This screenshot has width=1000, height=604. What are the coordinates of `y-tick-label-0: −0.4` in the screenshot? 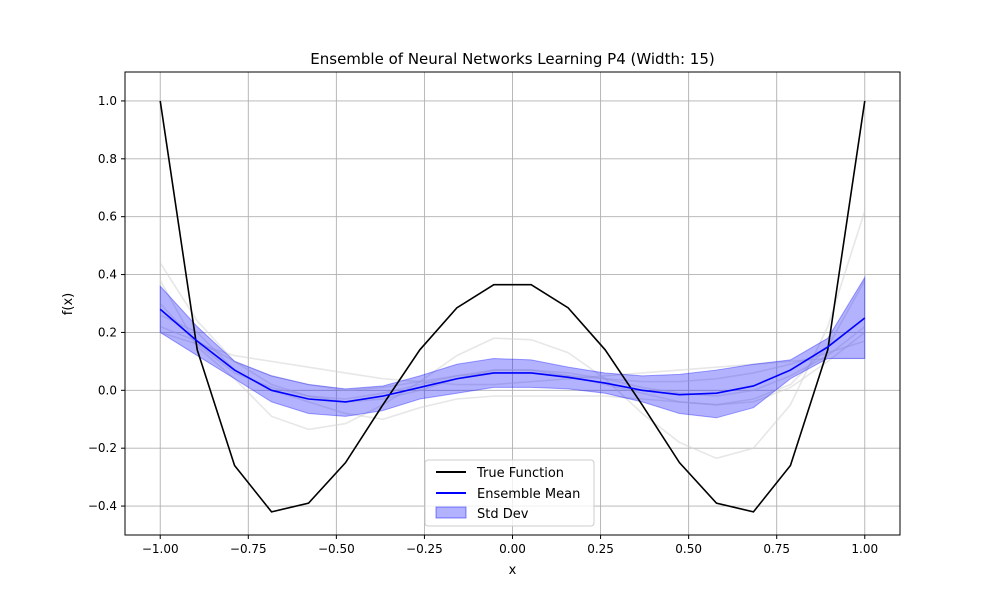 It's located at (102, 506).